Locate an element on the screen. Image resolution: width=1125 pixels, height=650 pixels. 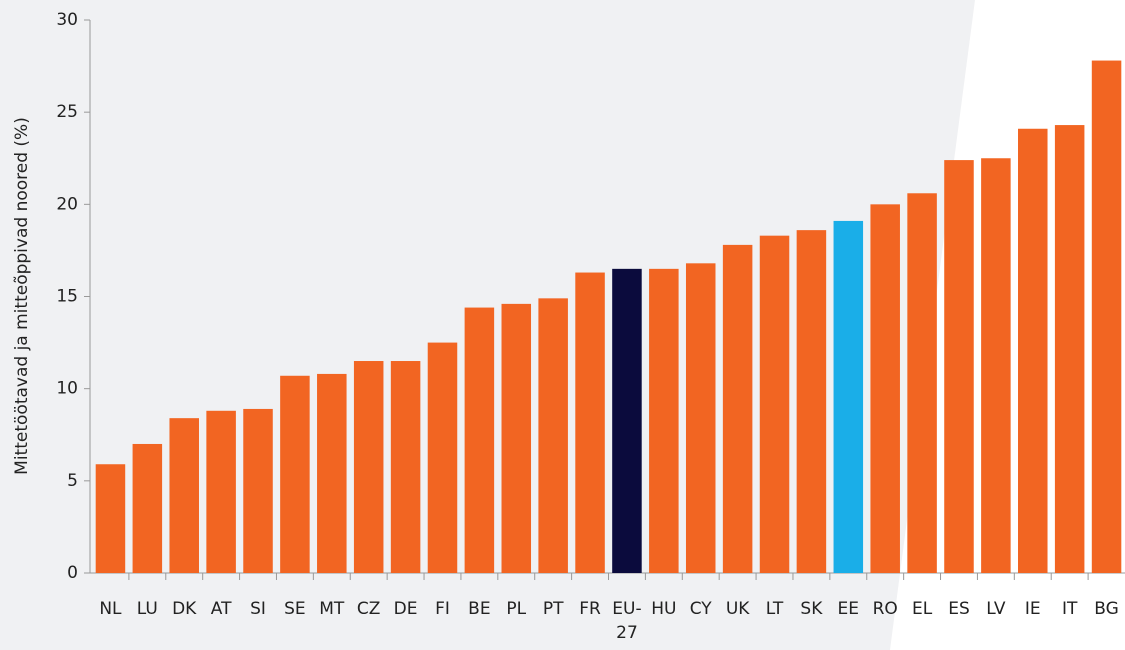
x-tick-label: DE is located at coordinates (405, 609).